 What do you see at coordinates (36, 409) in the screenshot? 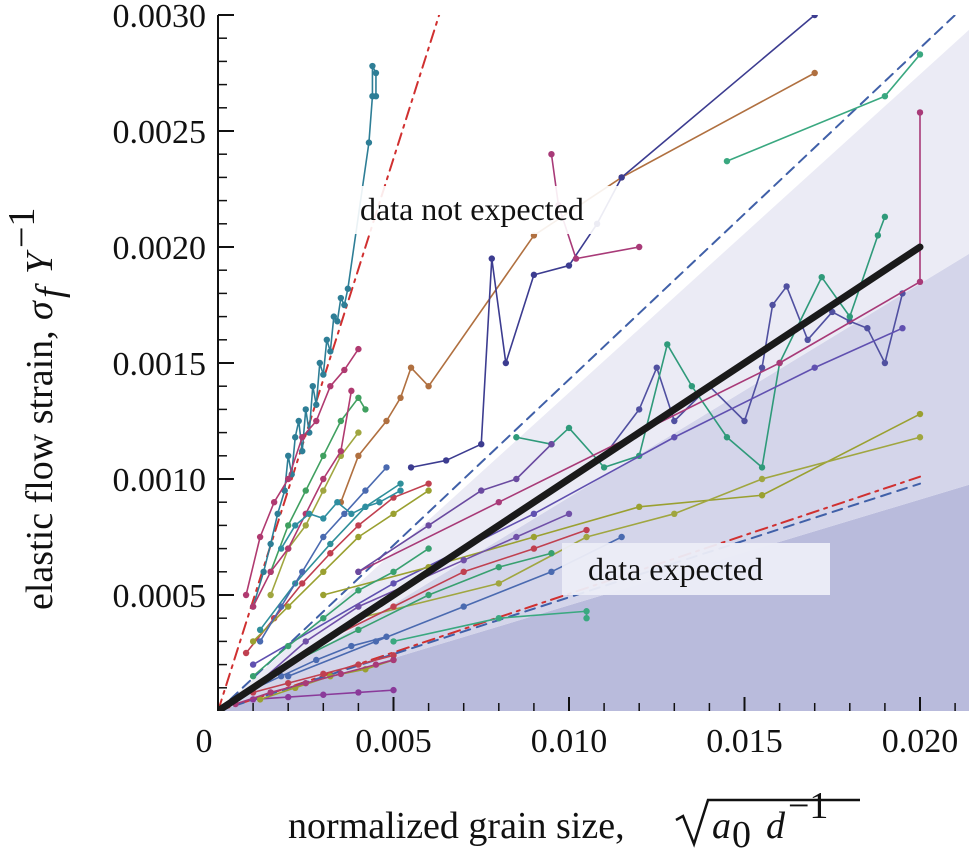
I see `y-axis-title: elastic flow strain, σ f Y −1` at bounding box center [36, 409].